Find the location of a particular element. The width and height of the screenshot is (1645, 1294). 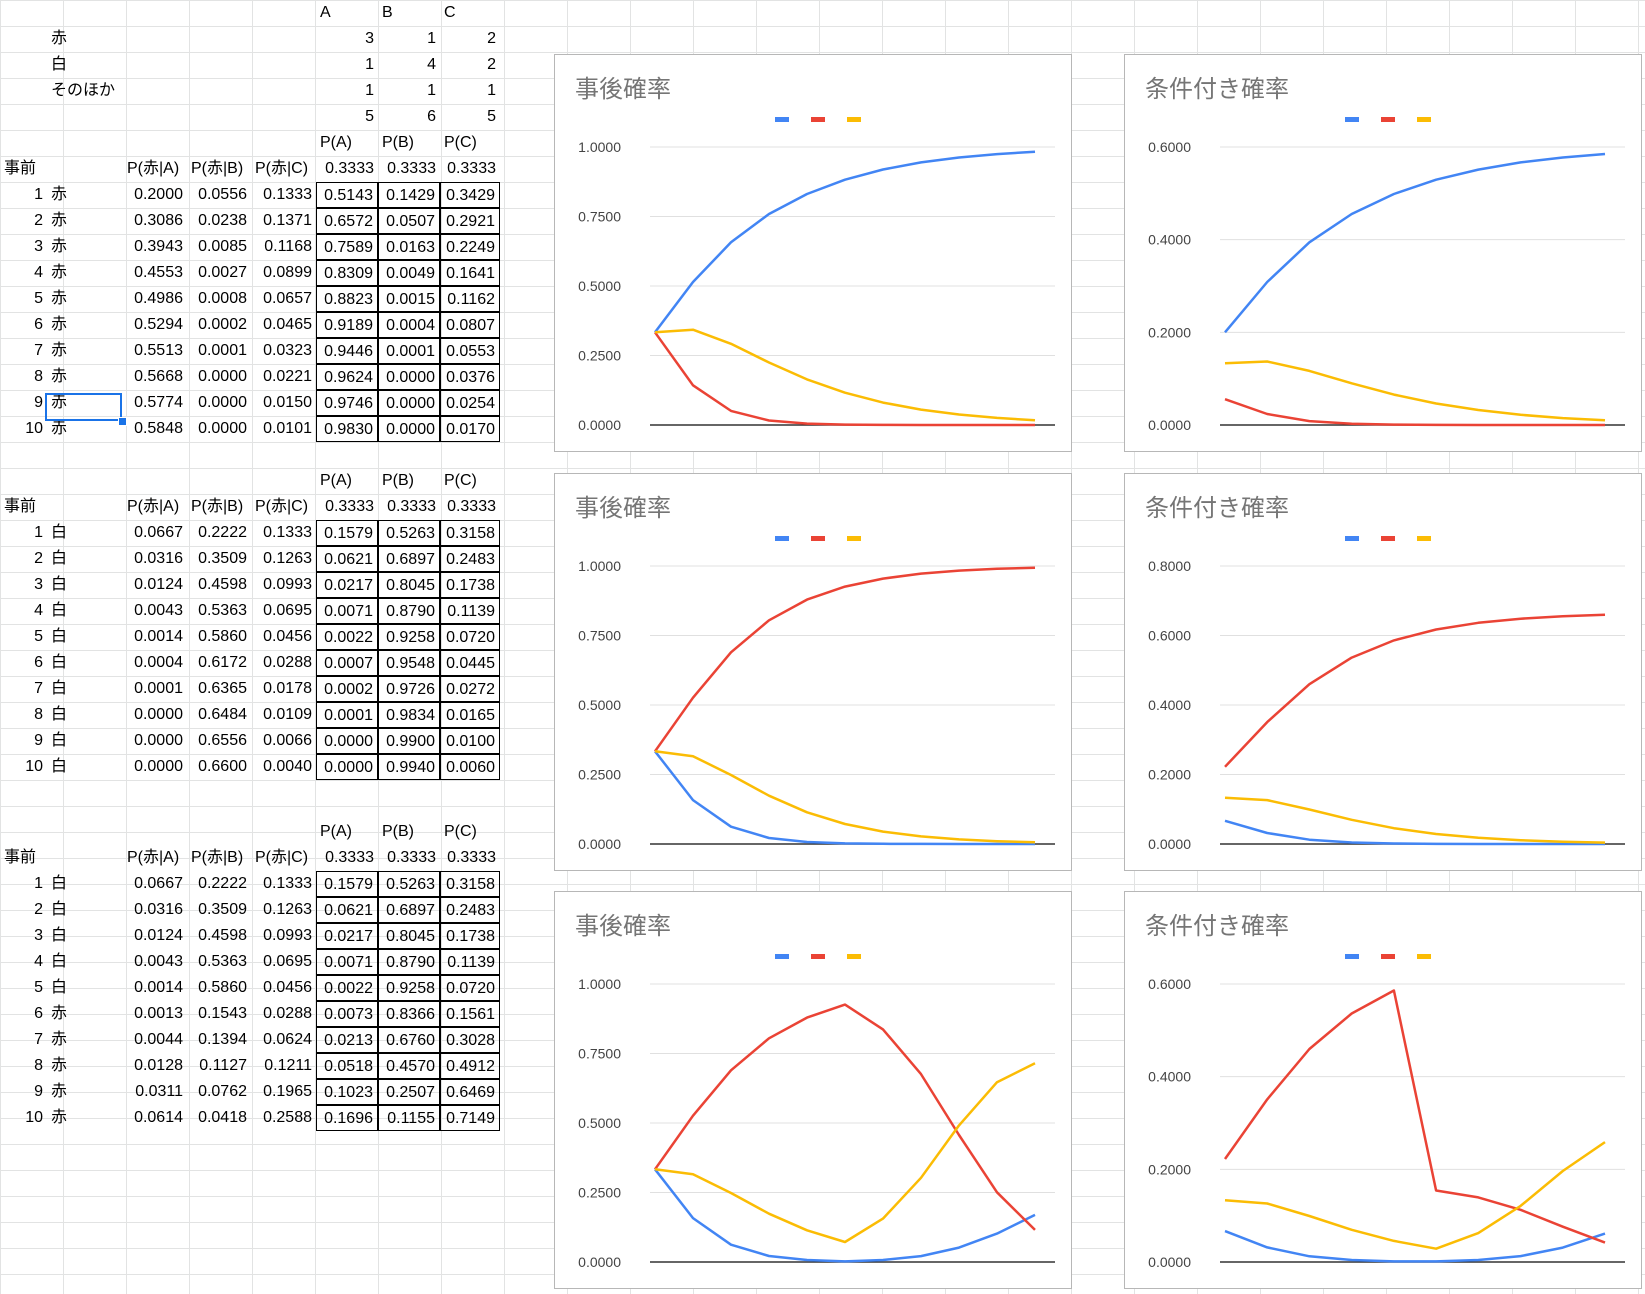

posterior-prob-cell: 0.9900 is located at coordinates (409, 741).